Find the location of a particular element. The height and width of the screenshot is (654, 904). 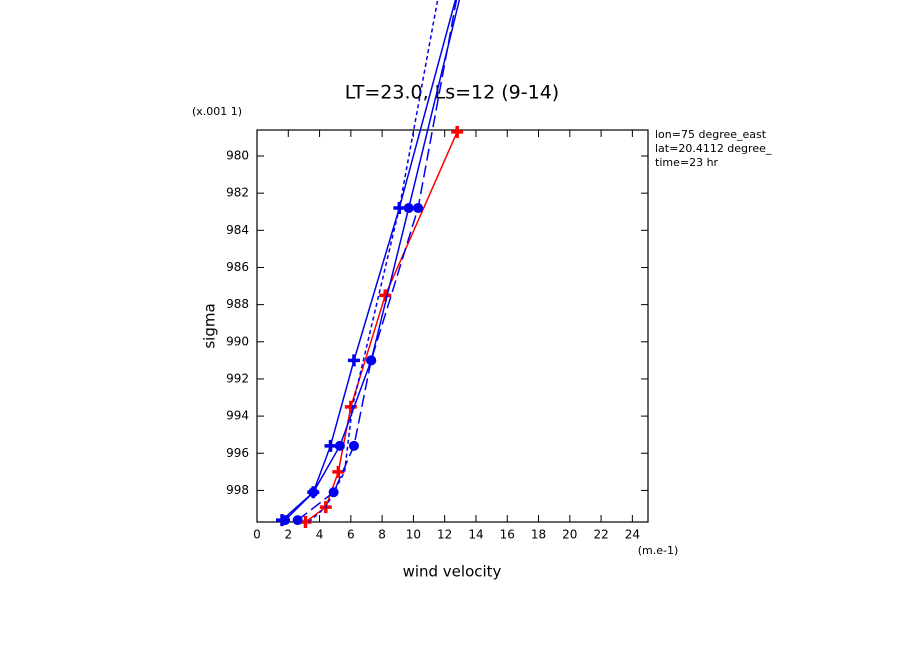

x-tick-label: 8 is located at coordinates (382, 535).